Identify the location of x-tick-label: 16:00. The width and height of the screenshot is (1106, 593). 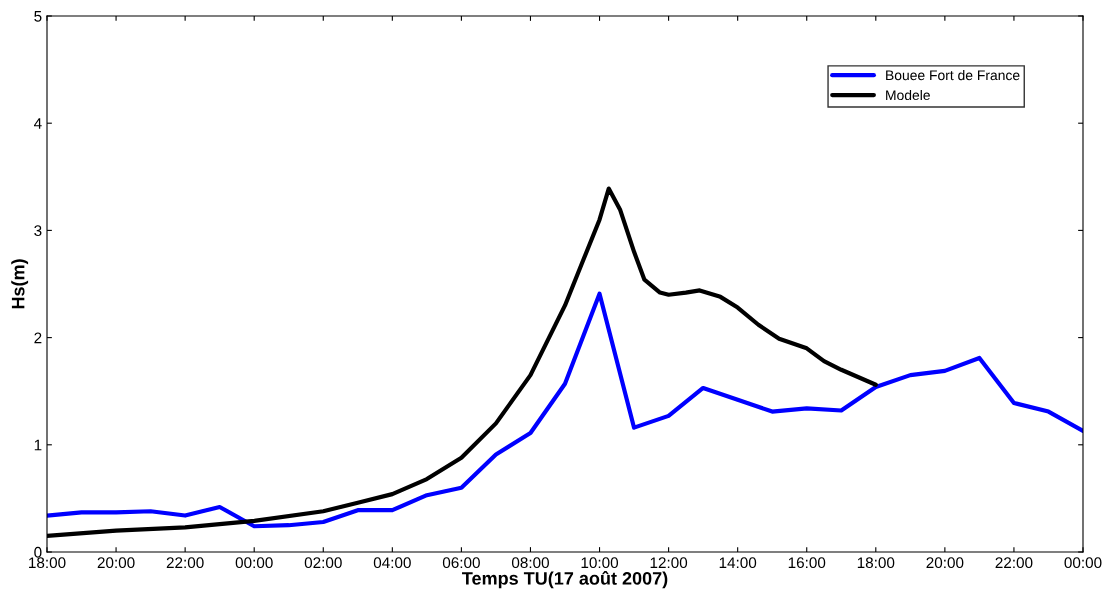
(807, 563).